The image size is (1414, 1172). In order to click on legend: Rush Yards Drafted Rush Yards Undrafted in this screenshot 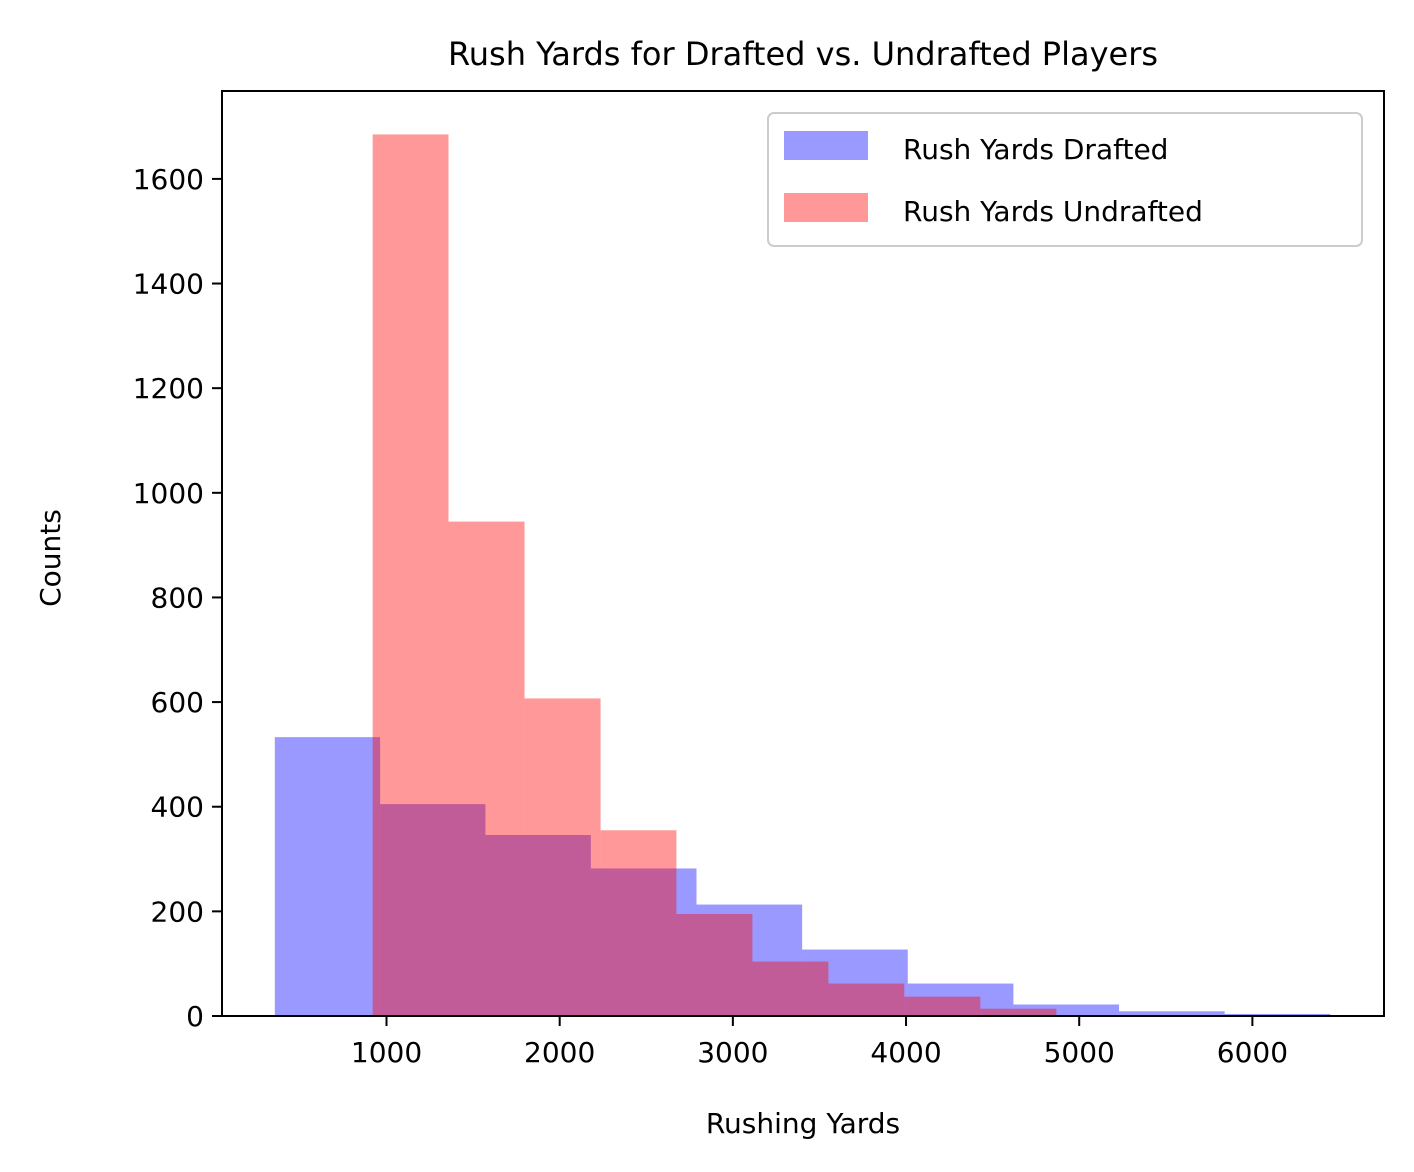, I will do `click(1065, 179)`.